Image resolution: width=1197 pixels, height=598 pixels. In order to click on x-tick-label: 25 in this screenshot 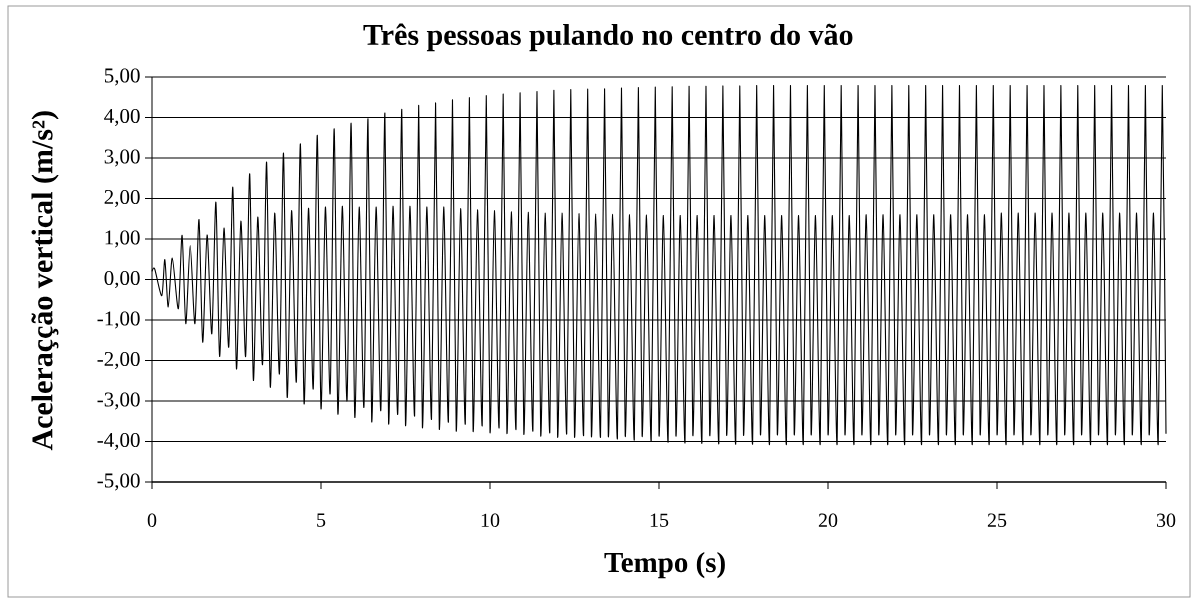, I will do `click(997, 520)`.